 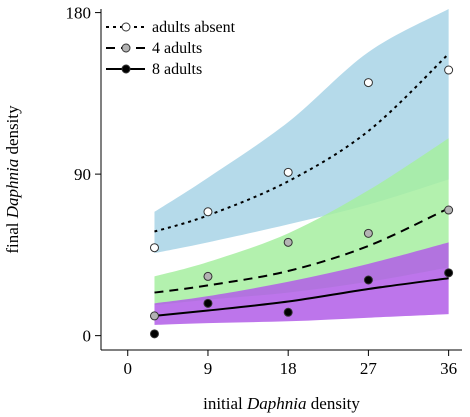 I want to click on legend-label-series-3: 8 adults, so click(x=177, y=69).